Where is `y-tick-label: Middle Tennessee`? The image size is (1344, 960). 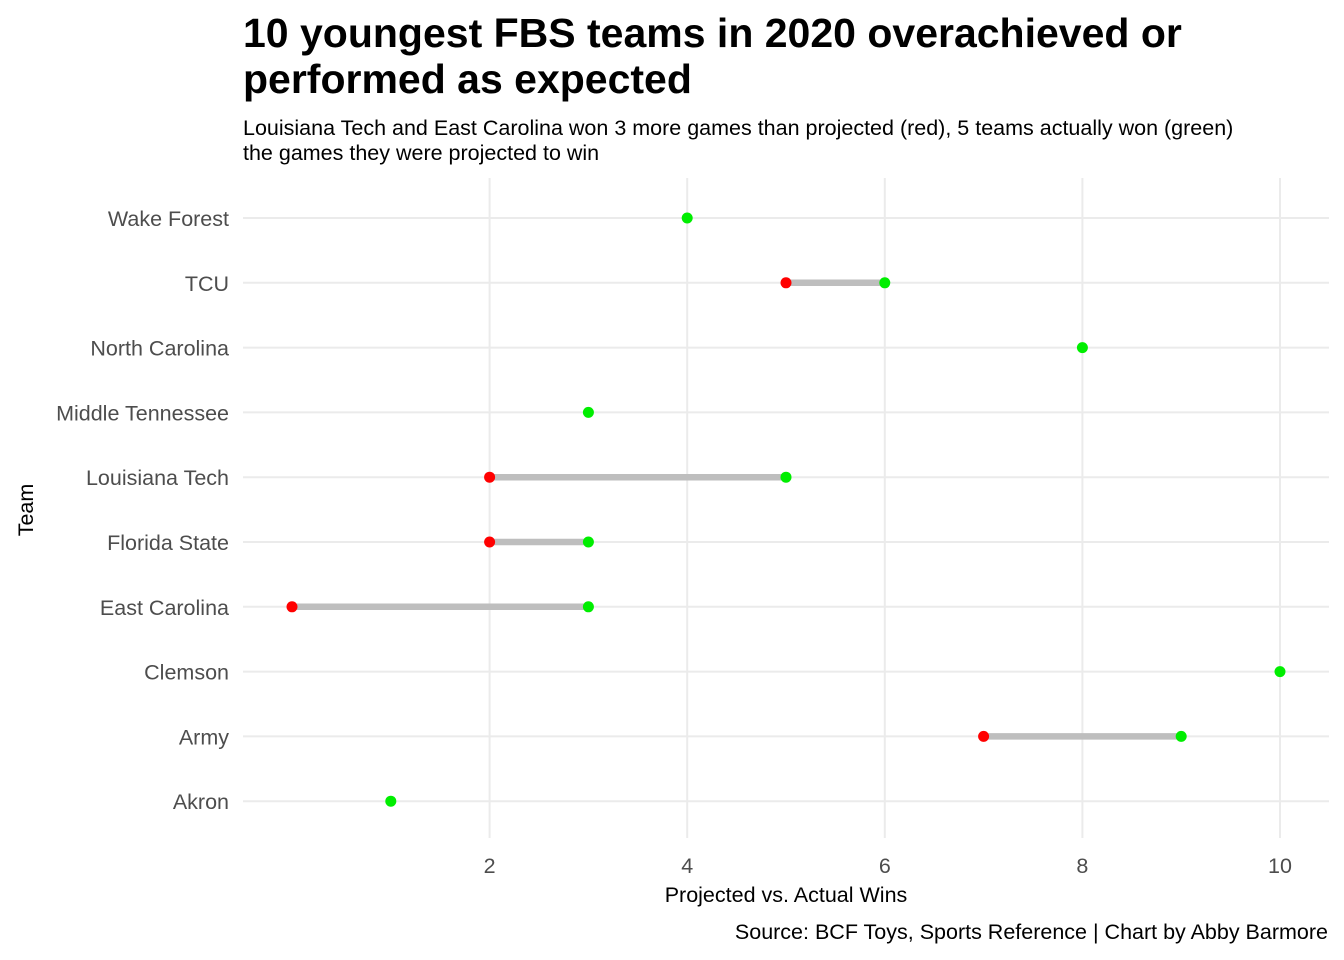
y-tick-label: Middle Tennessee is located at coordinates (142, 413).